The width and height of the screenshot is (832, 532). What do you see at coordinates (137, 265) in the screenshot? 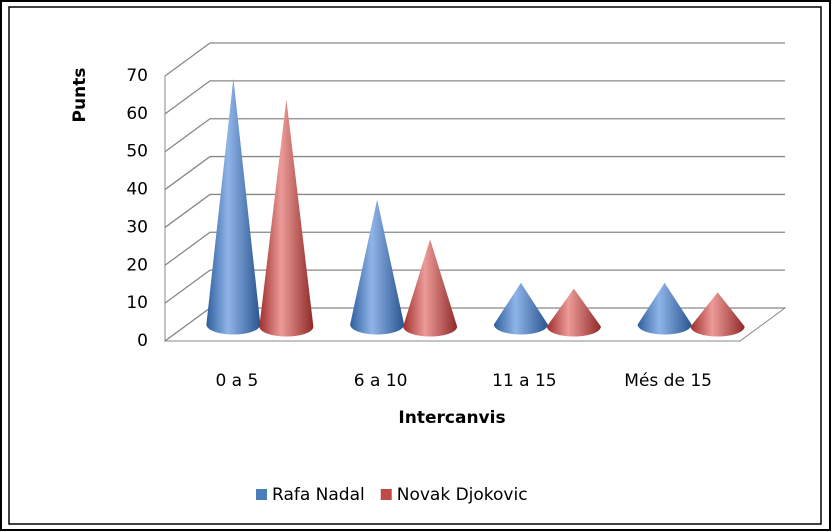
I see `y-tick-label: 20` at bounding box center [137, 265].